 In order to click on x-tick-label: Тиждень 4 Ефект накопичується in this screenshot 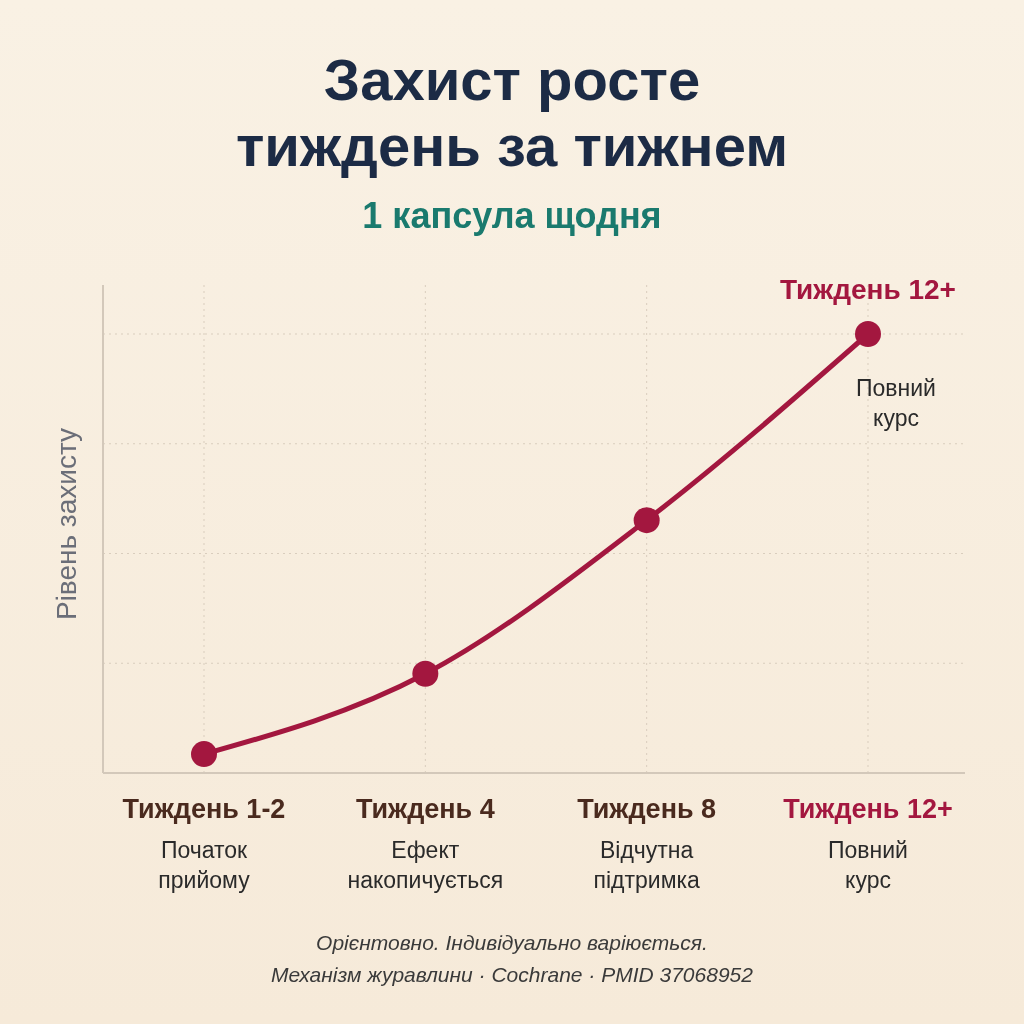, I will do `click(425, 843)`.